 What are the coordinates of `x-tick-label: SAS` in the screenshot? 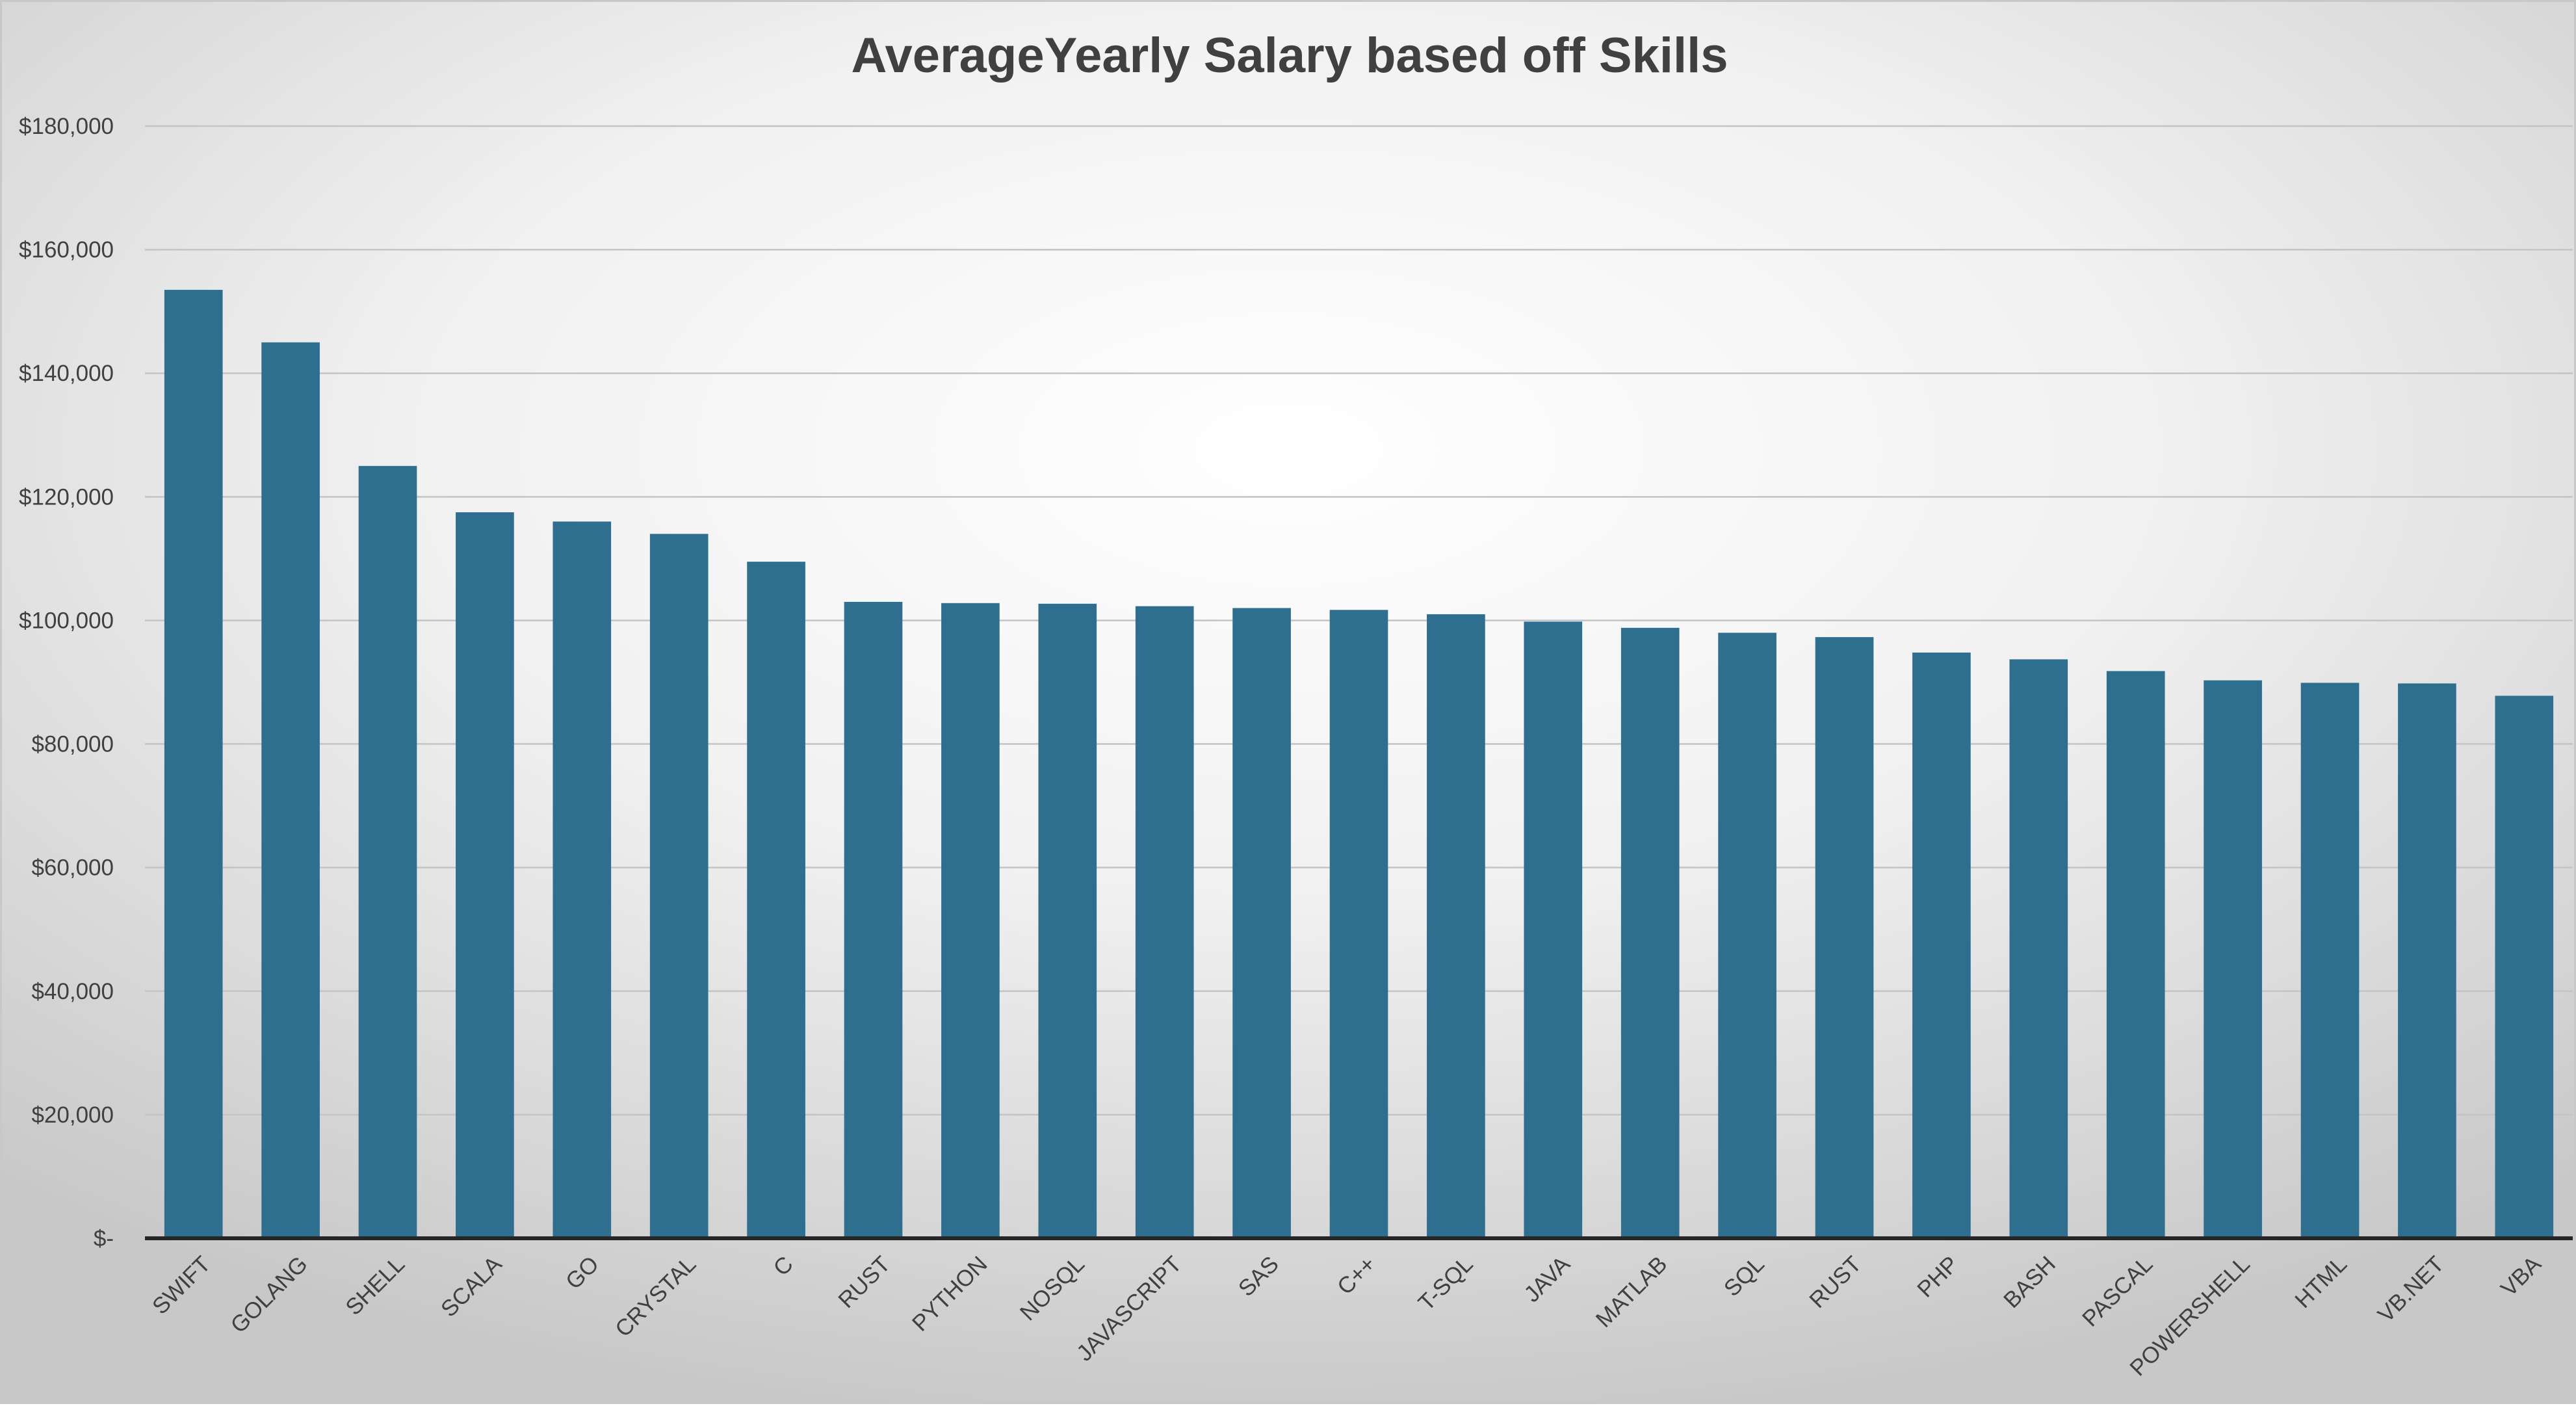 It's located at (1259, 1276).